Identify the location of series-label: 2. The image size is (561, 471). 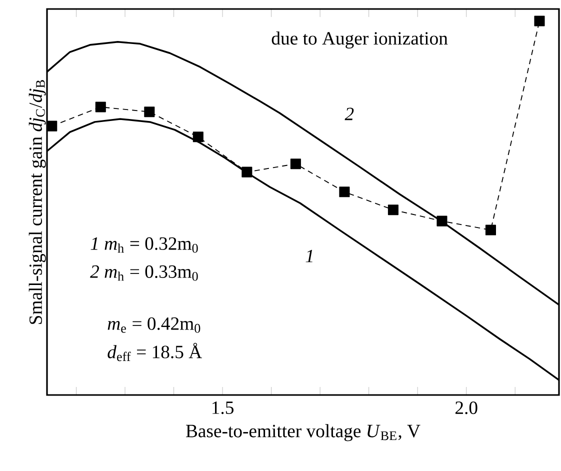
(349, 114).